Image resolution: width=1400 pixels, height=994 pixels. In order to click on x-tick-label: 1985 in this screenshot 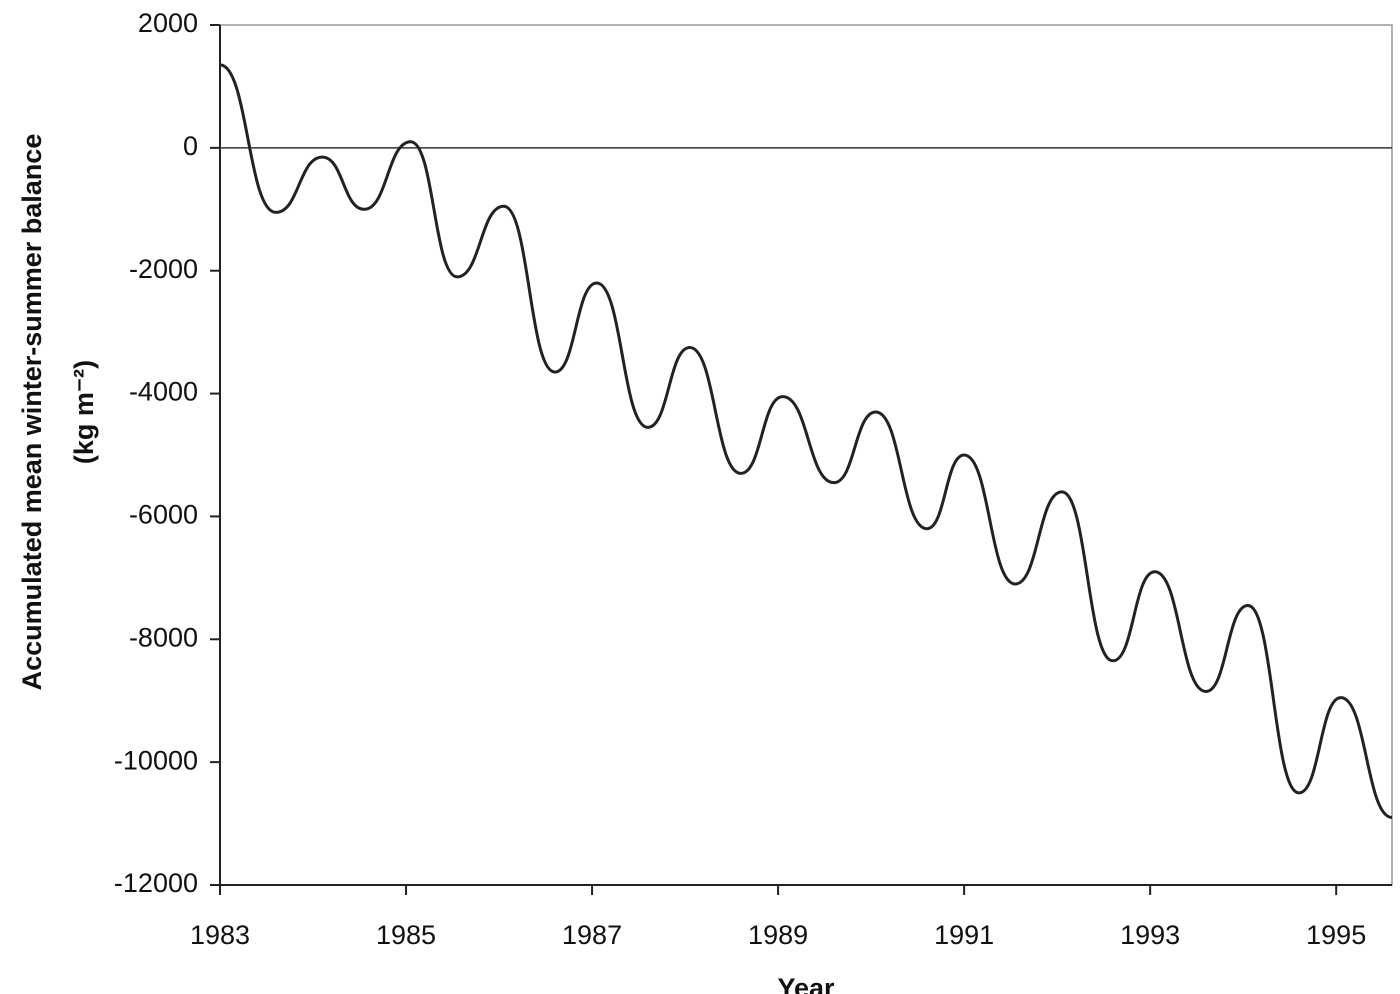, I will do `click(406, 935)`.